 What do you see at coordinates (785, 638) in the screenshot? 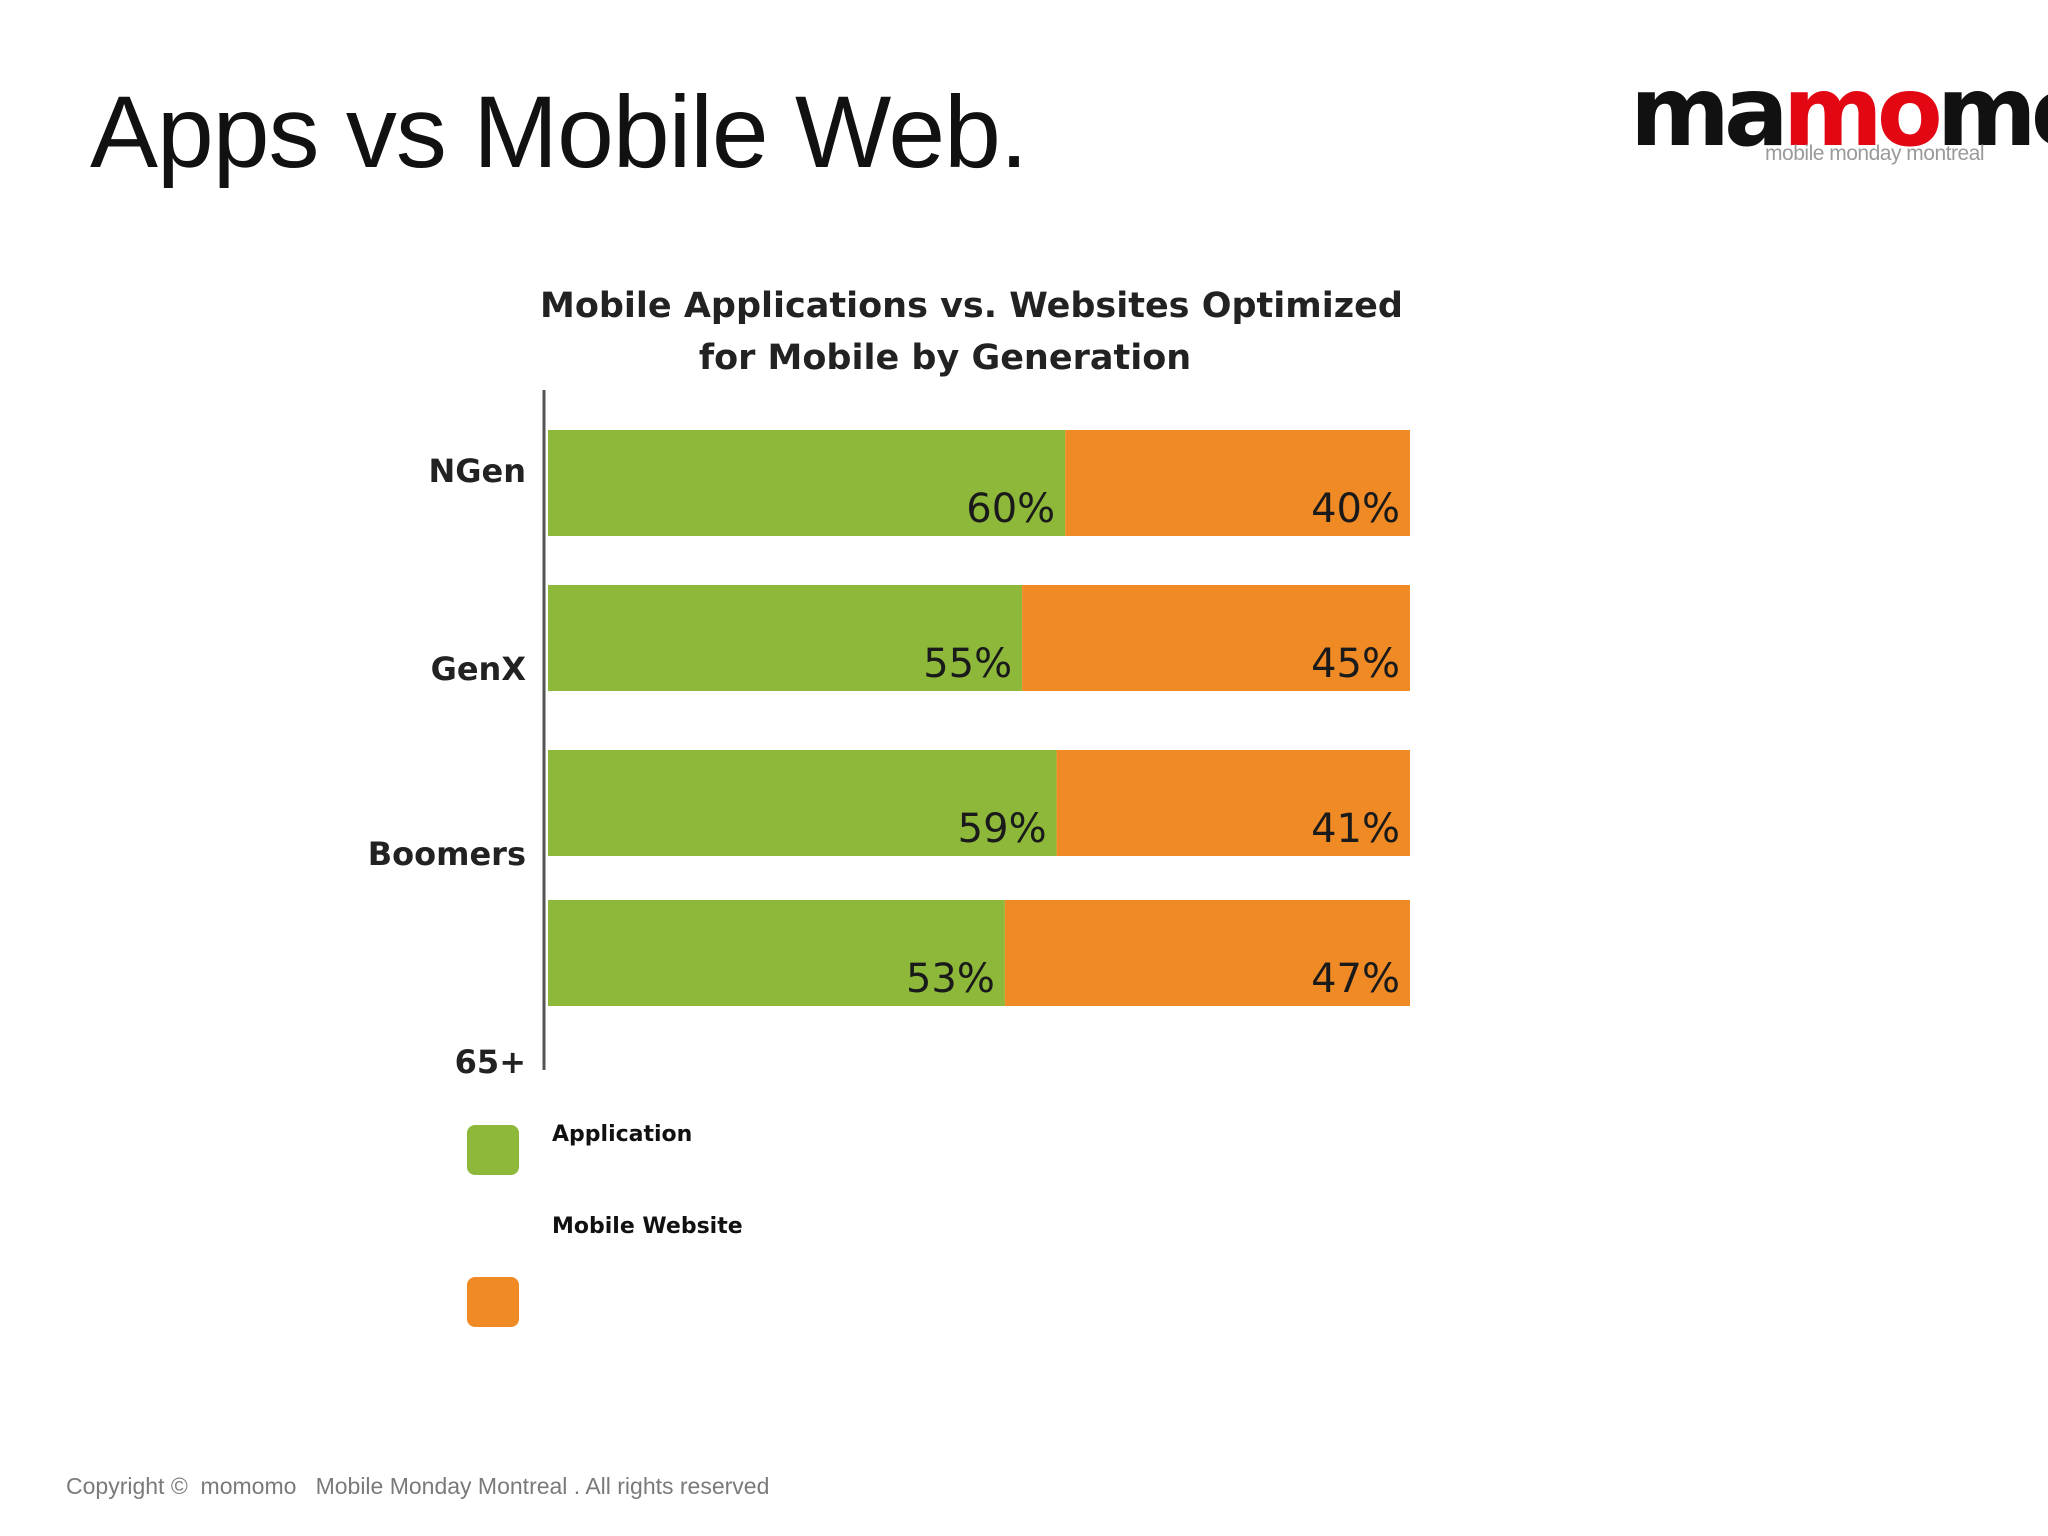
I see `bar-genx-application` at bounding box center [785, 638].